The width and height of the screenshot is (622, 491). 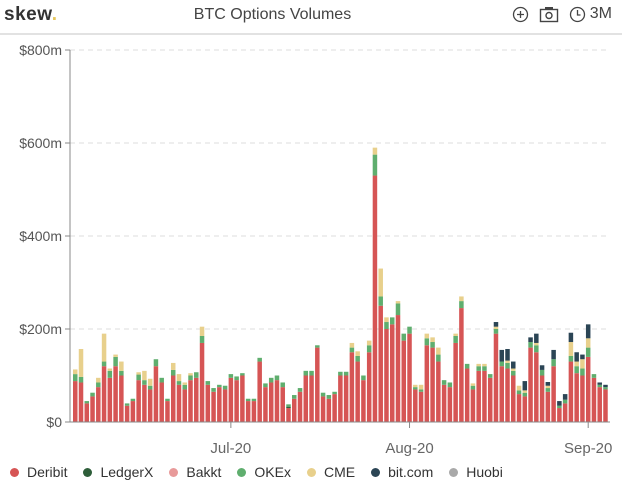 I want to click on legend-label: Bakkt, so click(x=204, y=472).